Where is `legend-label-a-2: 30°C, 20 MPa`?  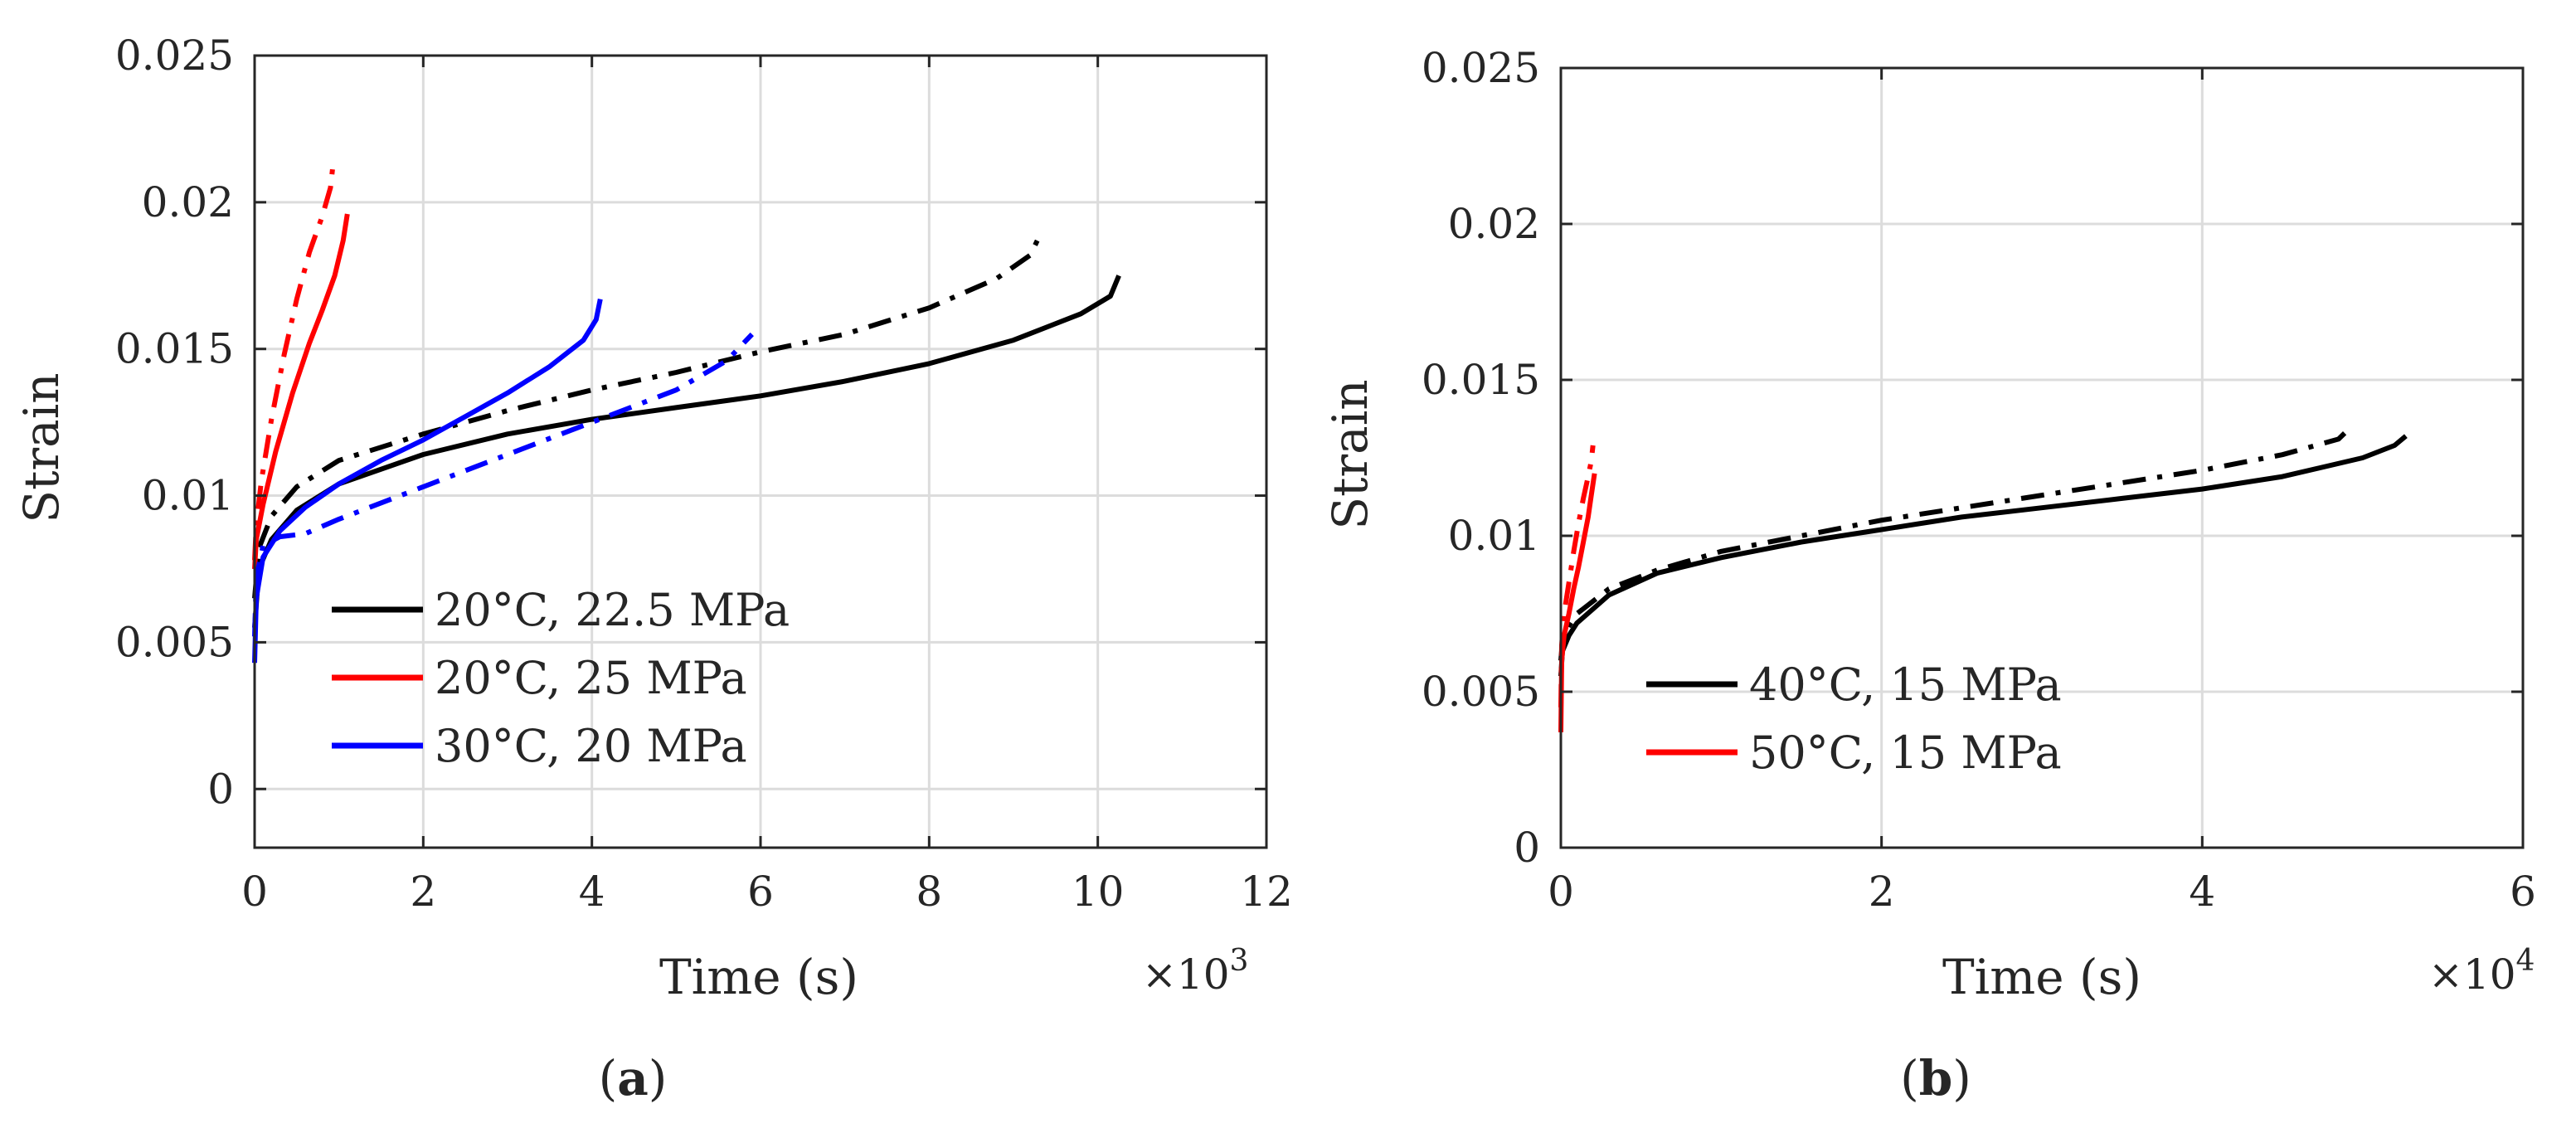
legend-label-a-2: 30°C, 20 MPa is located at coordinates (591, 746).